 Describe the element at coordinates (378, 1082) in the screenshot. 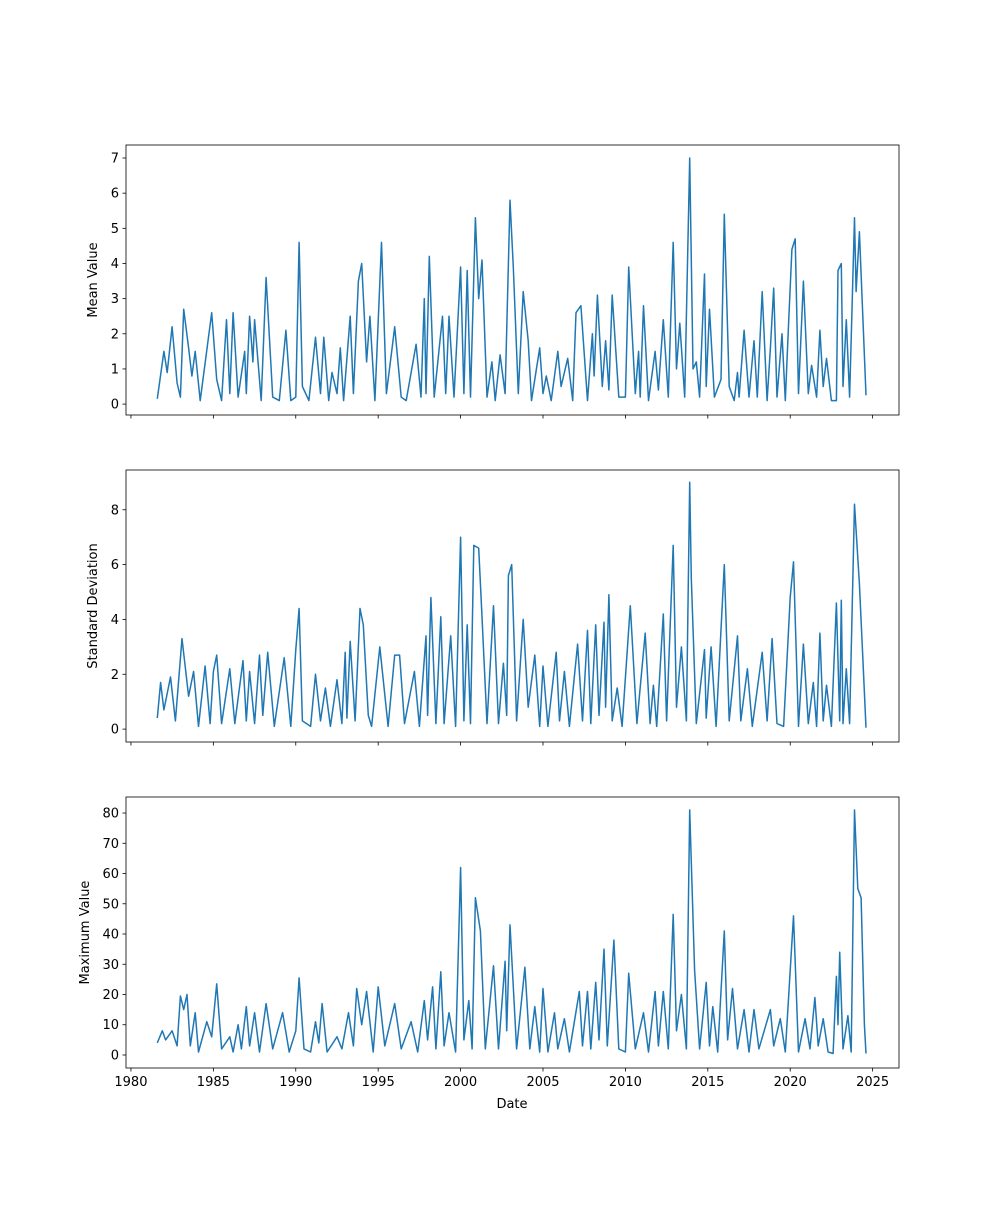

I see `x-tick-label: 1995` at that location.